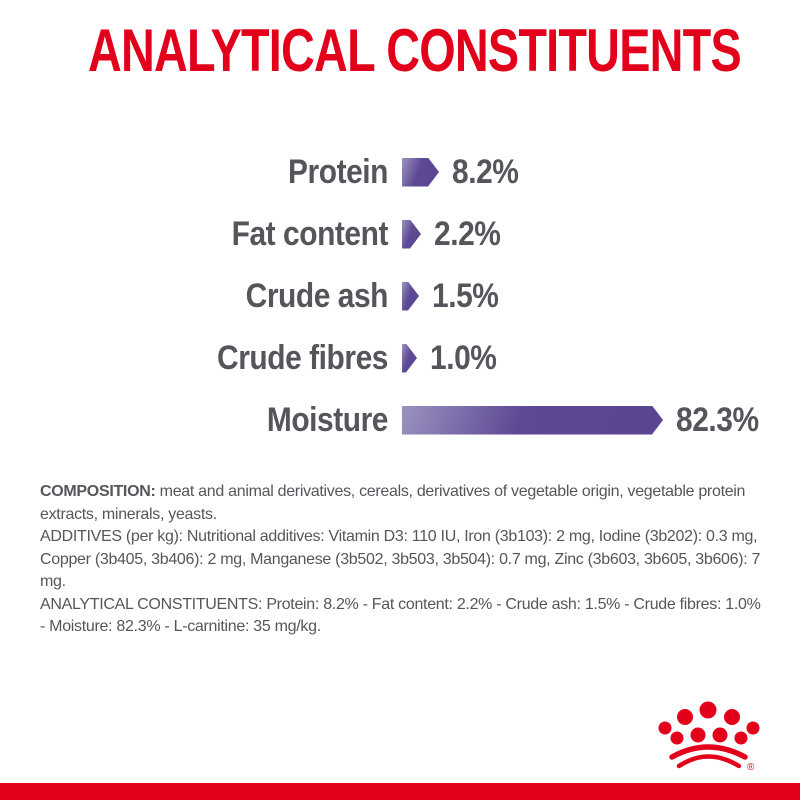  I want to click on constituent-value: 1.0%, so click(463, 357).